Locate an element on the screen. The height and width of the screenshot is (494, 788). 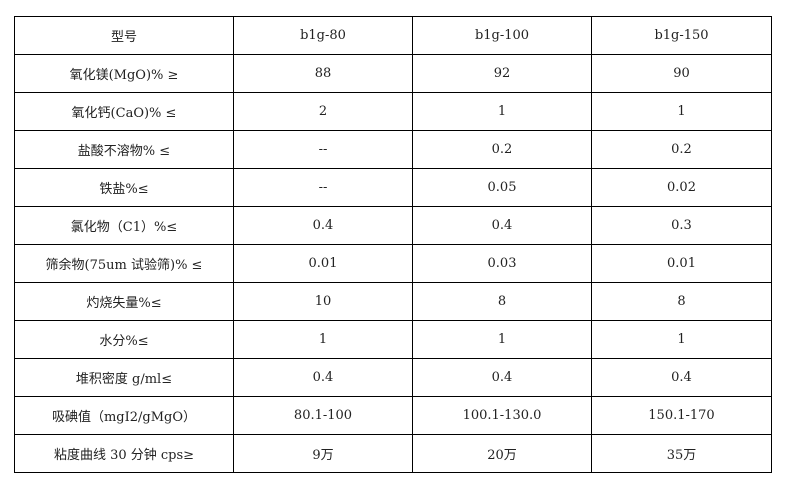
row-label-cell: 灼烧失量%≤ is located at coordinates (124, 301).